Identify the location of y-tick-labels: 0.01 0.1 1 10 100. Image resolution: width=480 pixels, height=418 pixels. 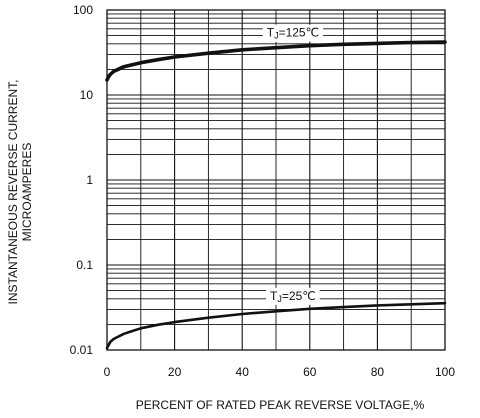
(82, 180).